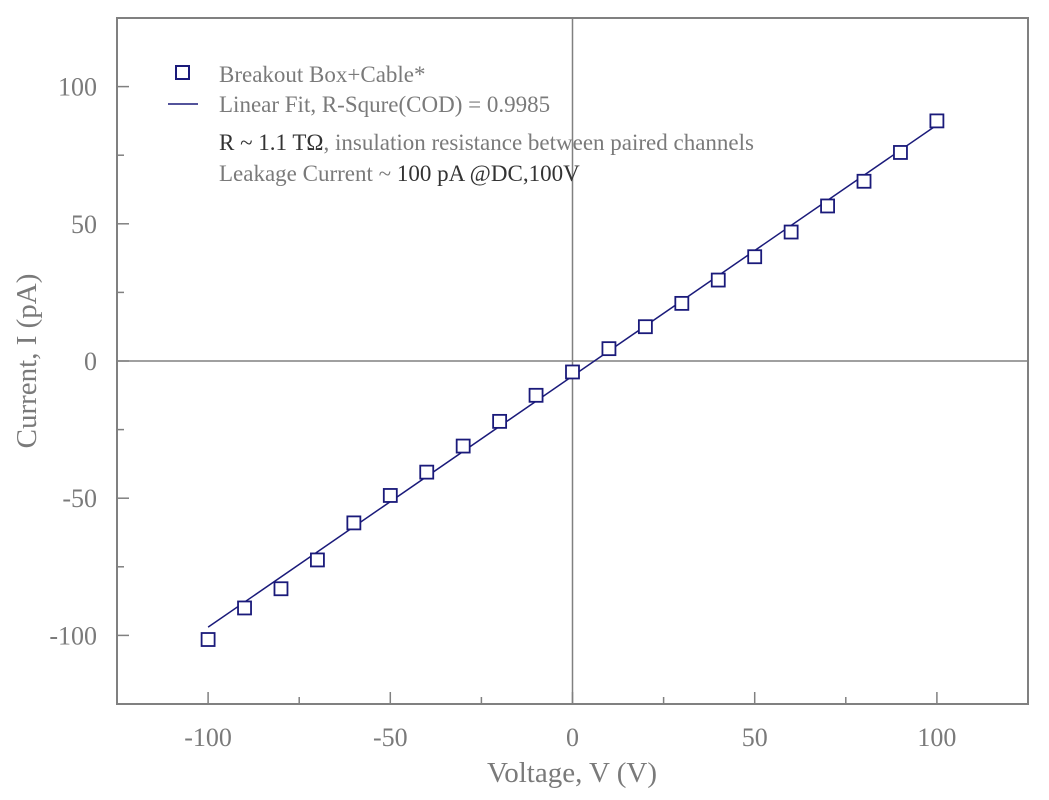 The width and height of the screenshot is (1049, 800). I want to click on y-tick-label: 0, so click(90, 361).